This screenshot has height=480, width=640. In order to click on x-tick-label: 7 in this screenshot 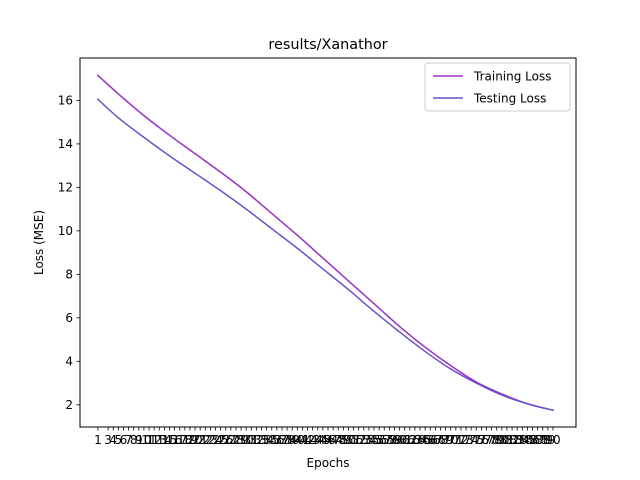, I will do `click(129, 440)`.